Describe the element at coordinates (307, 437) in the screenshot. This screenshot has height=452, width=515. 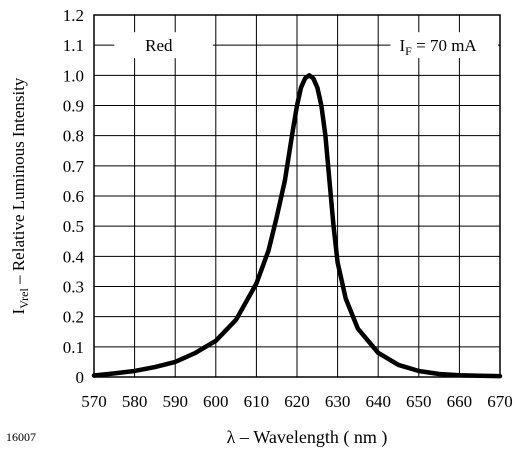
I see `x-axis-label: λ – Wavelength ( nm )` at that location.